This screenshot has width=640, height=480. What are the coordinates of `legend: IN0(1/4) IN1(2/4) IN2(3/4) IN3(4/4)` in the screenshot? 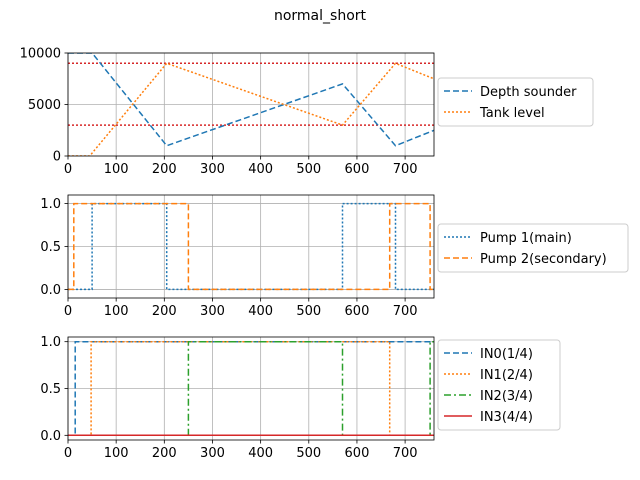 It's located at (499, 385).